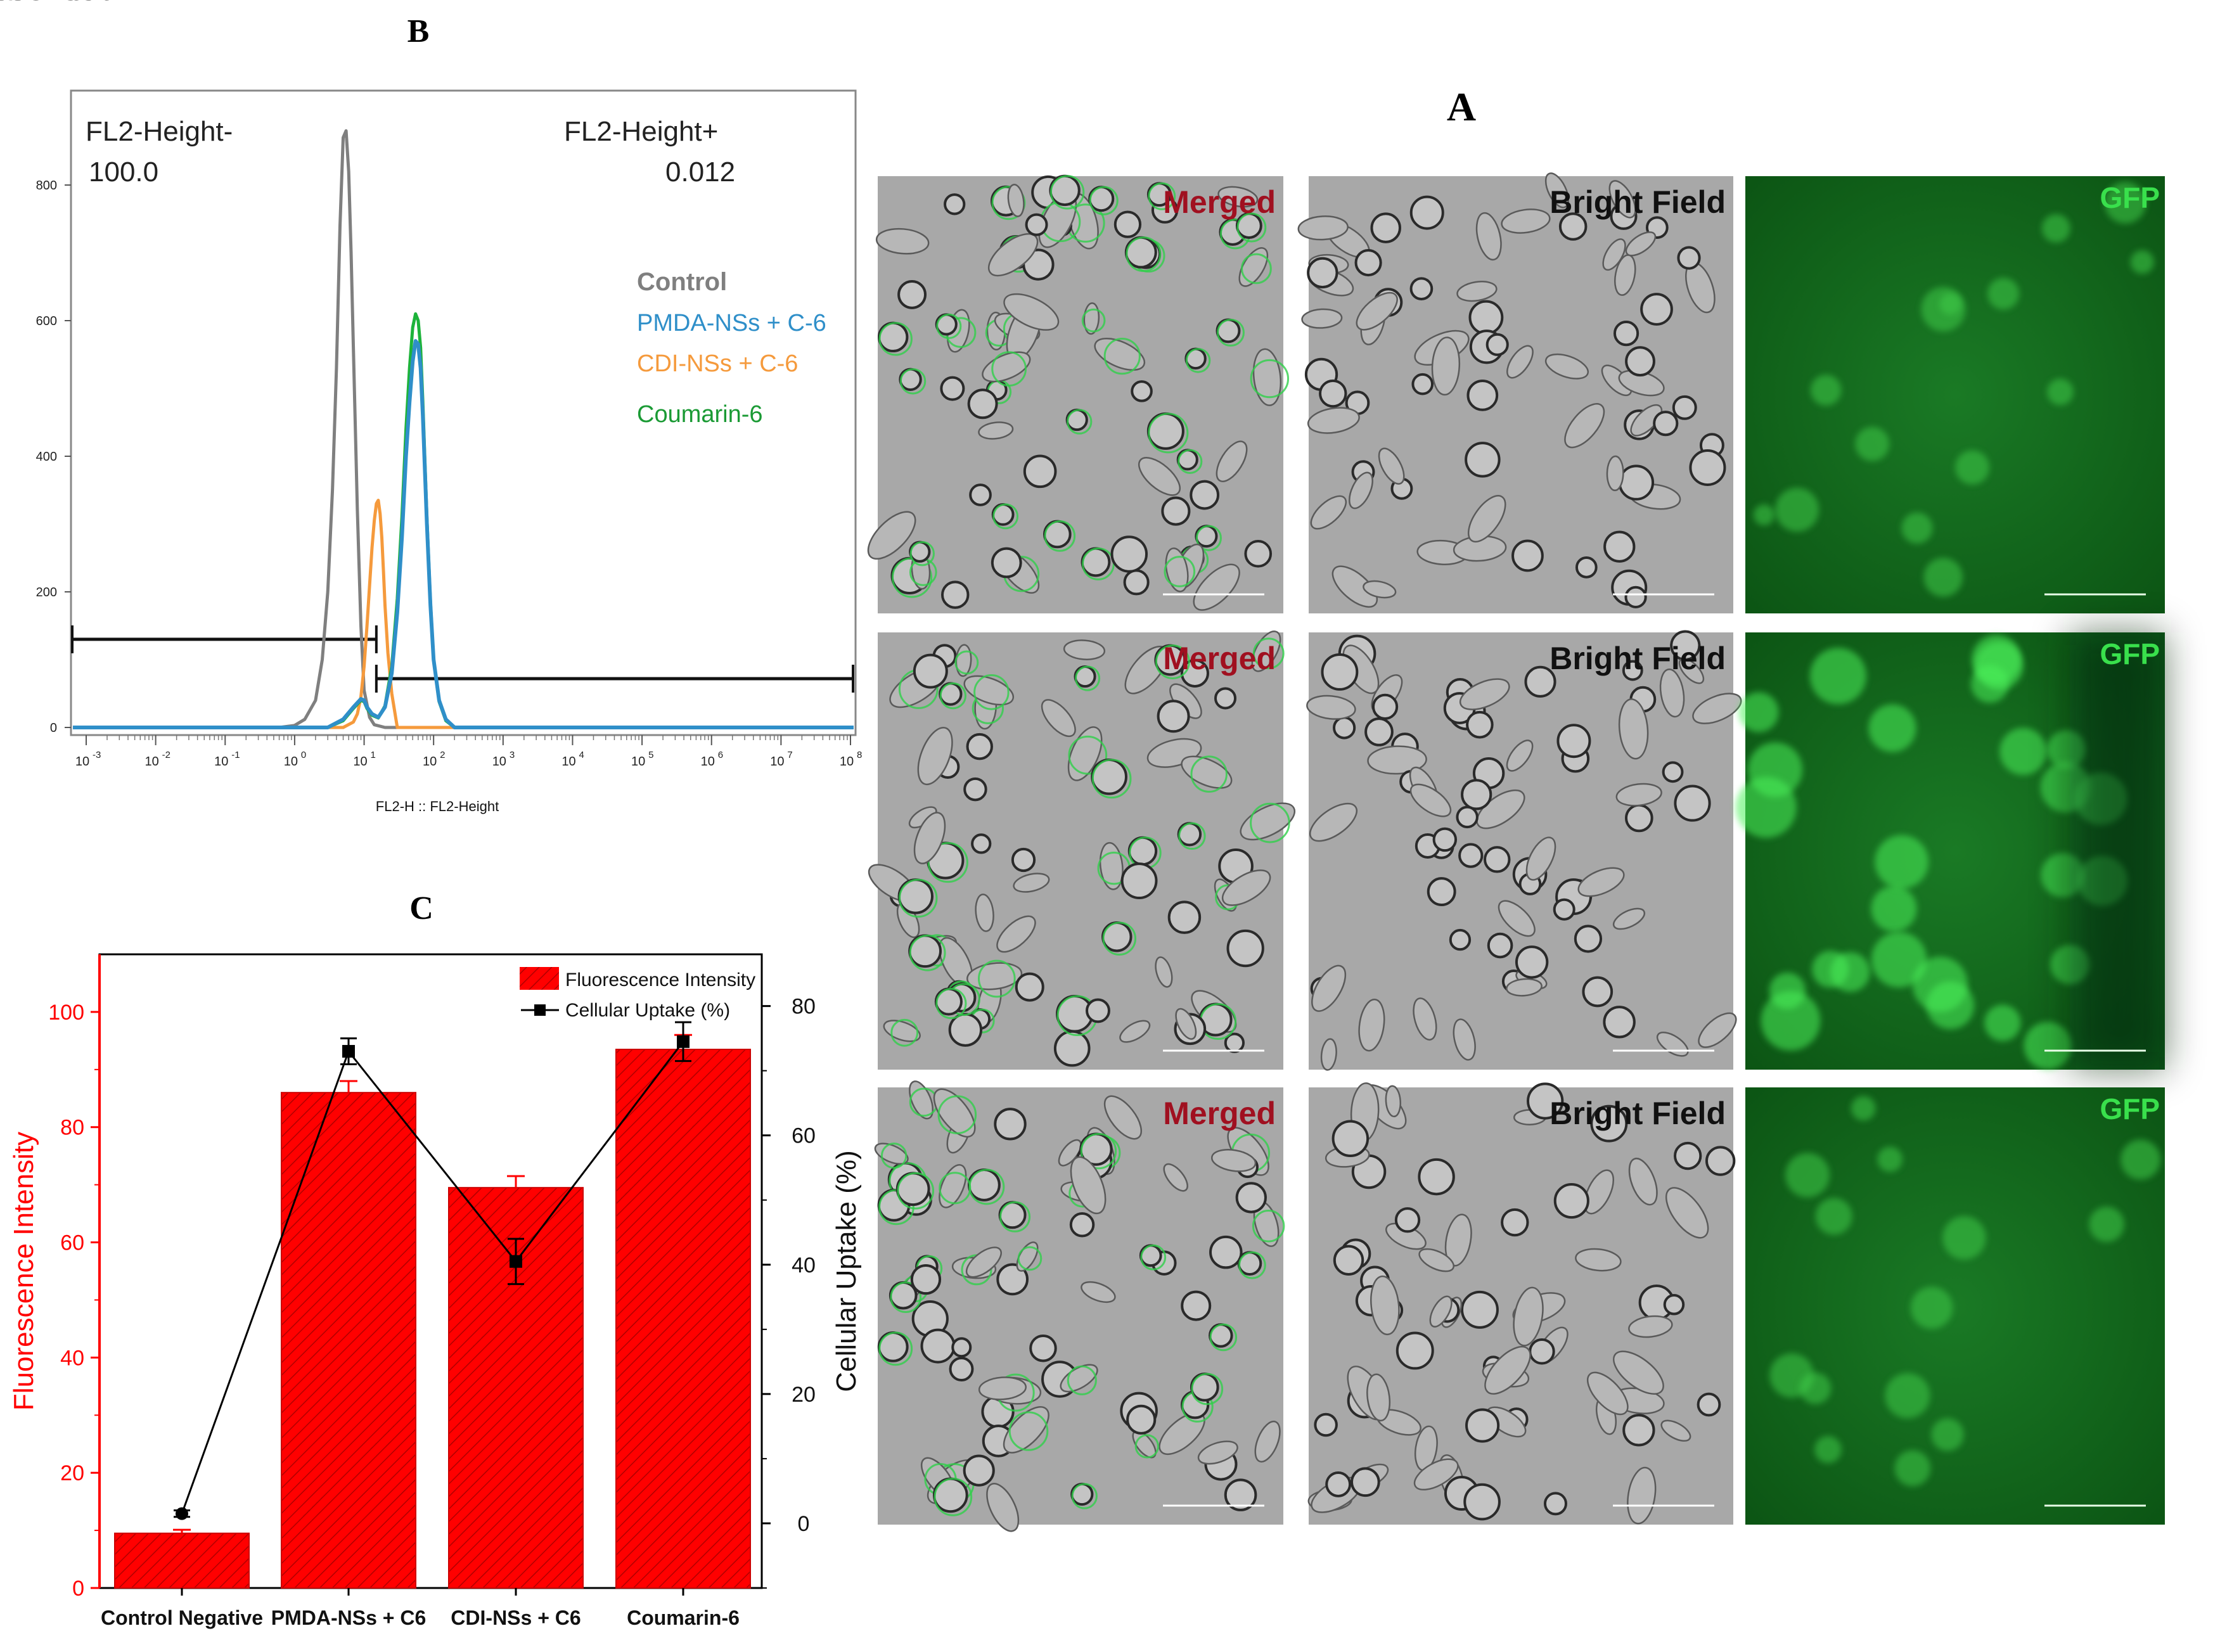 The width and height of the screenshot is (2220, 1652). Describe the element at coordinates (682, 282) in the screenshot. I see `legend-control: Control` at that location.